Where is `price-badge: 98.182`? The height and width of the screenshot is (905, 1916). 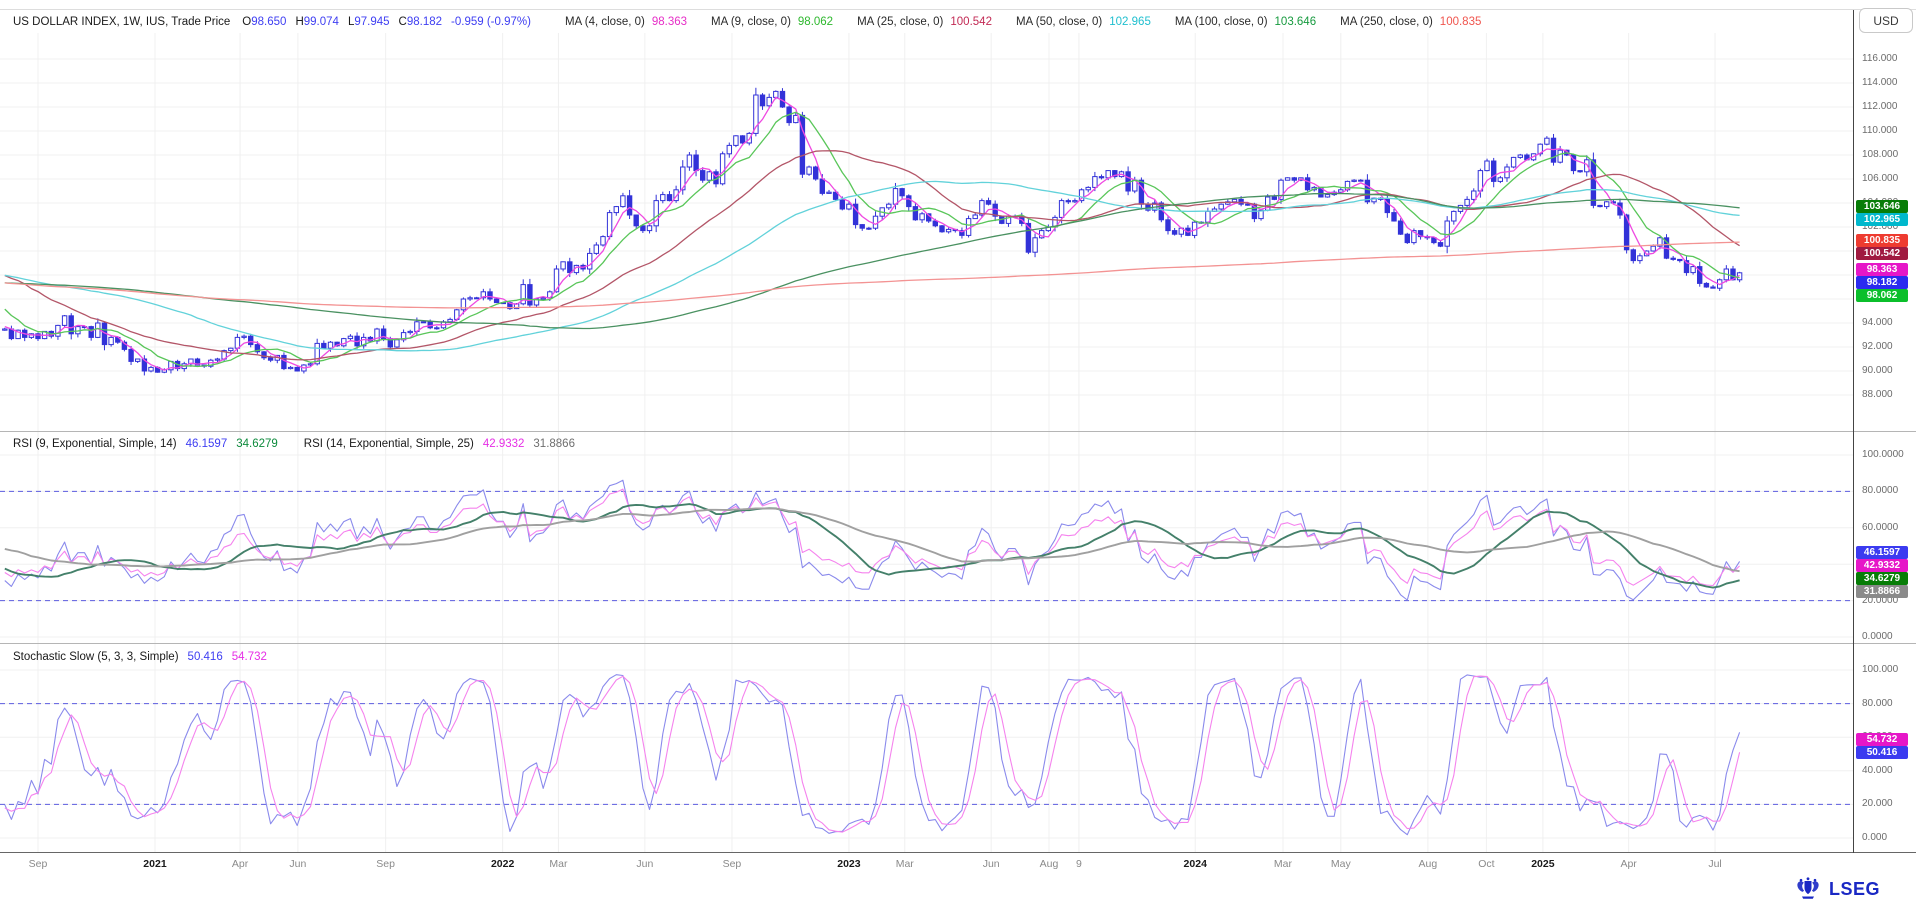
price-badge: 98.182 is located at coordinates (1882, 282).